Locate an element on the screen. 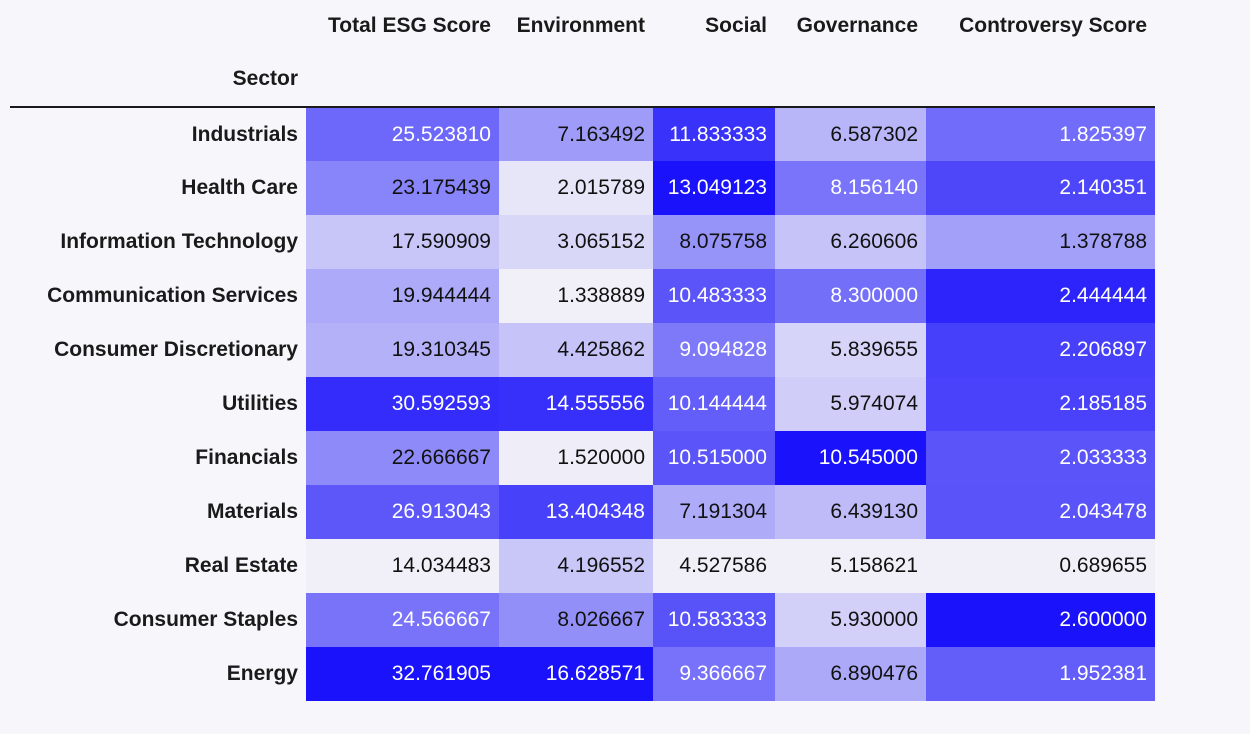  heatmap-cell: 6.890476 is located at coordinates (850, 674).